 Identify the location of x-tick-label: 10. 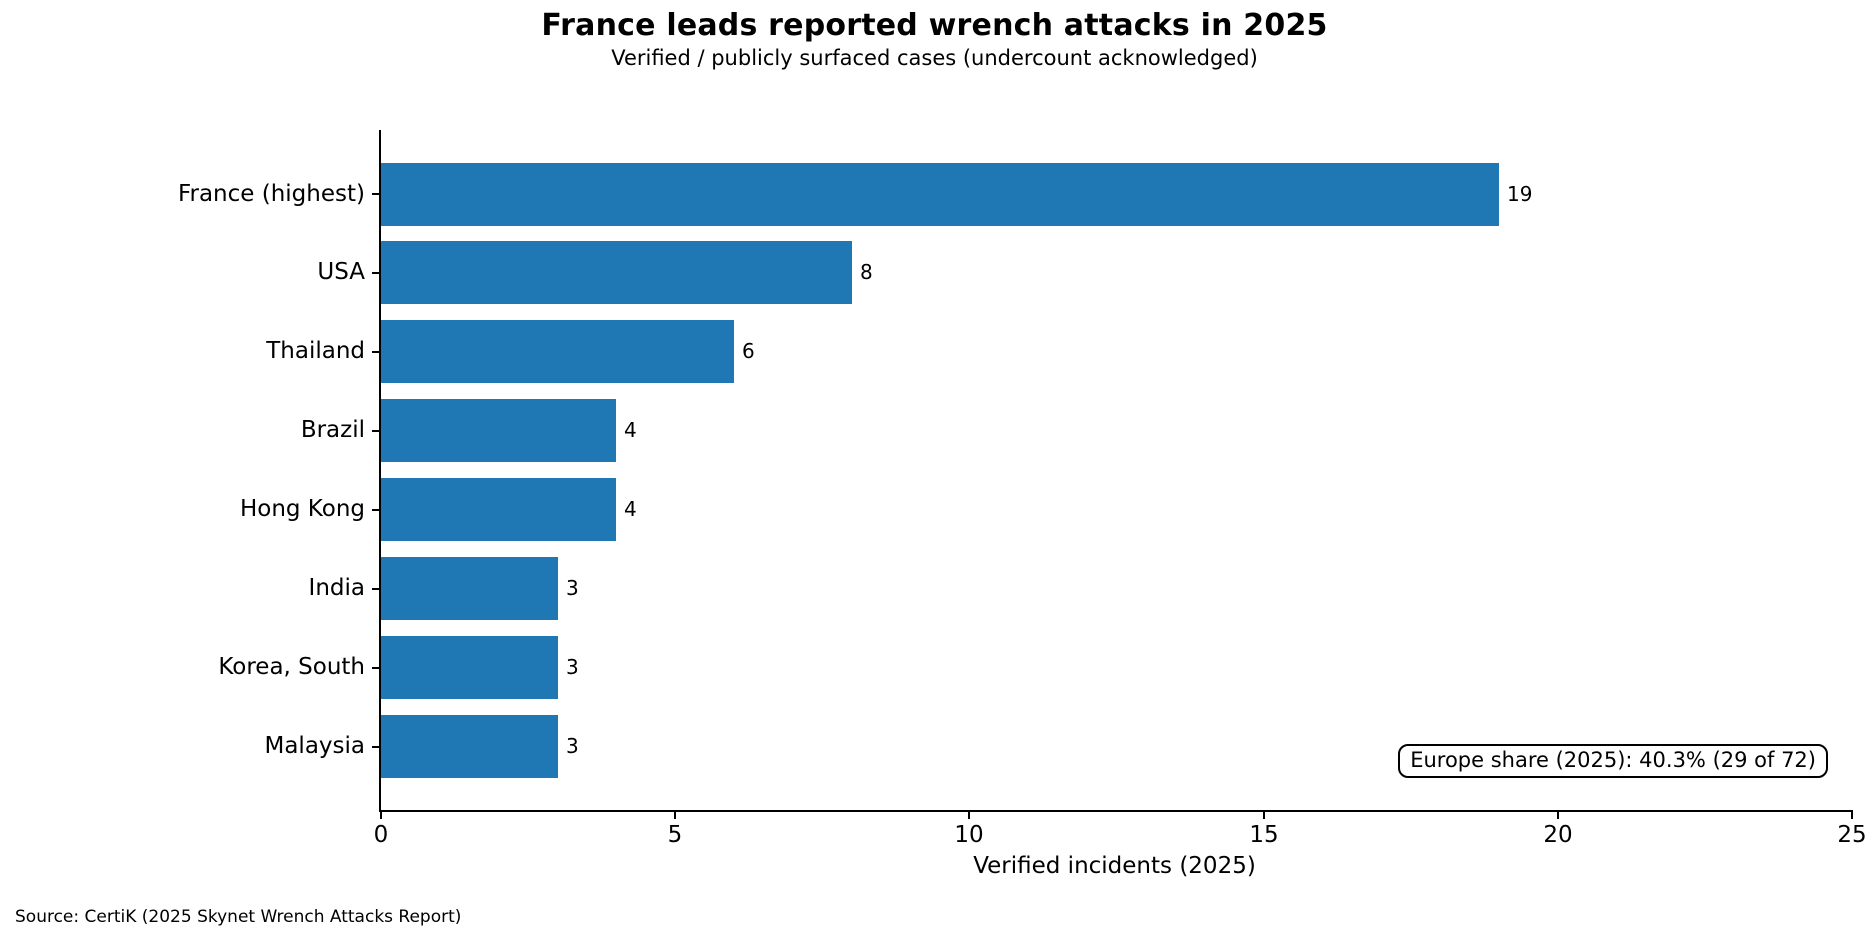
(969, 835).